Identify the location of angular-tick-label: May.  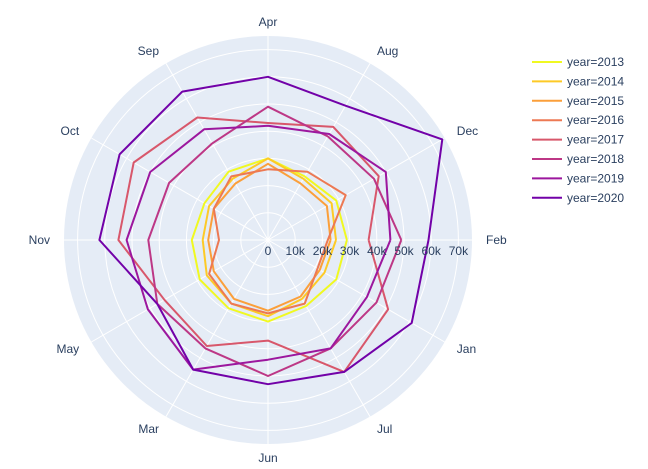
(68, 349).